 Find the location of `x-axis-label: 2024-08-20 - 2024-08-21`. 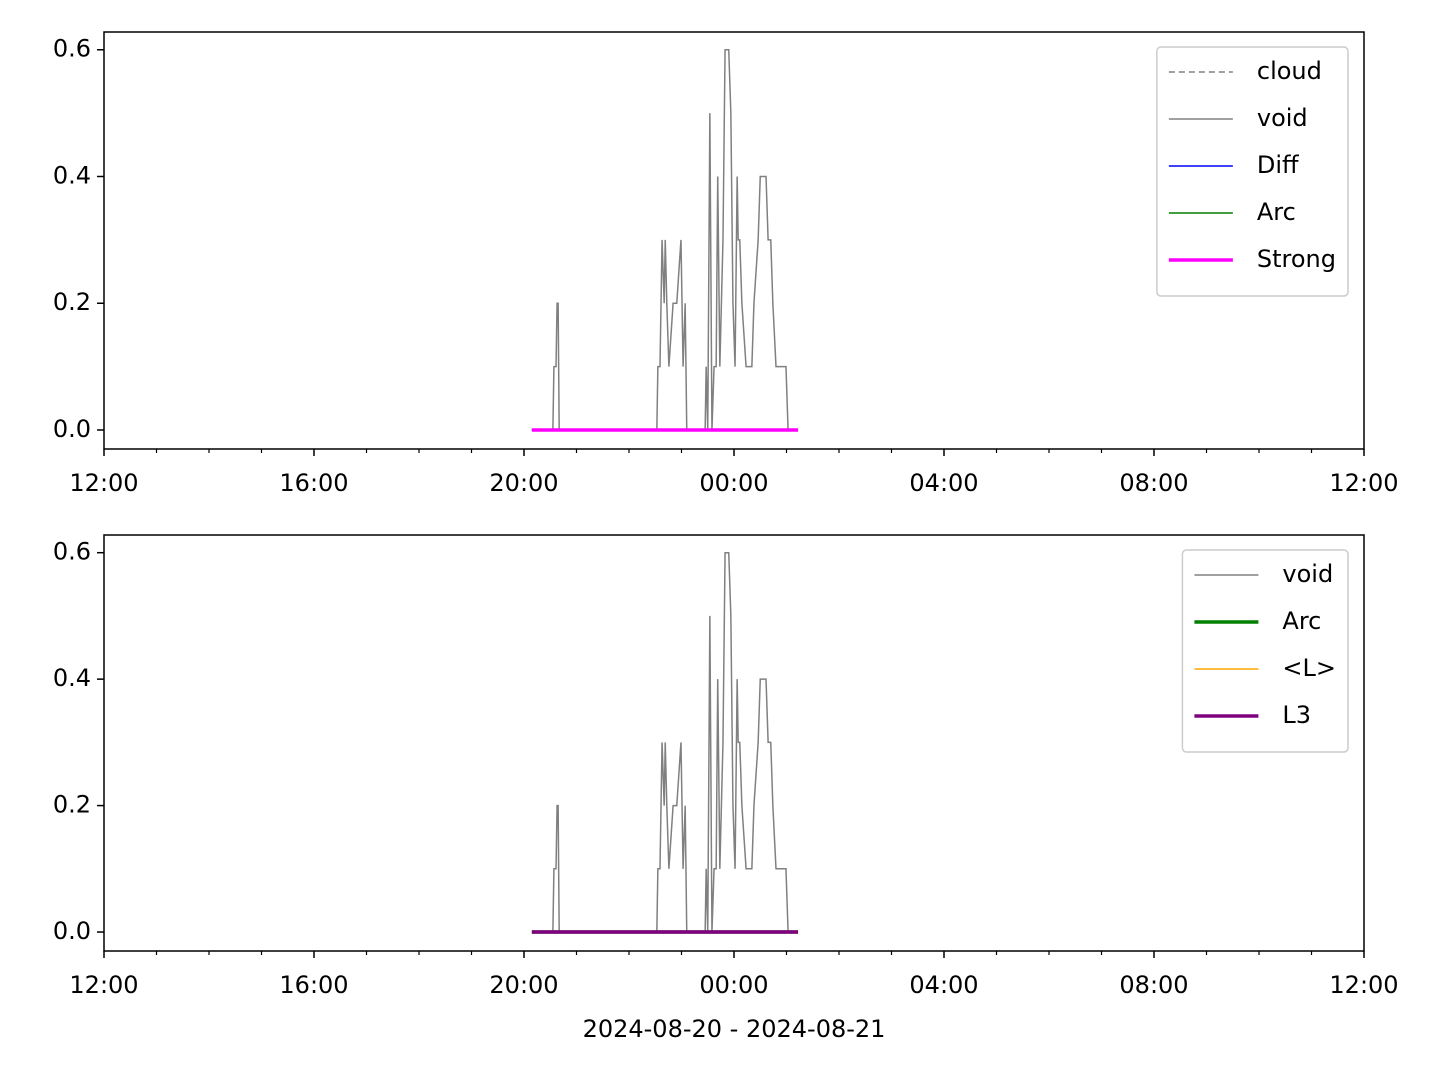

x-axis-label: 2024-08-20 - 2024-08-21 is located at coordinates (734, 1029).